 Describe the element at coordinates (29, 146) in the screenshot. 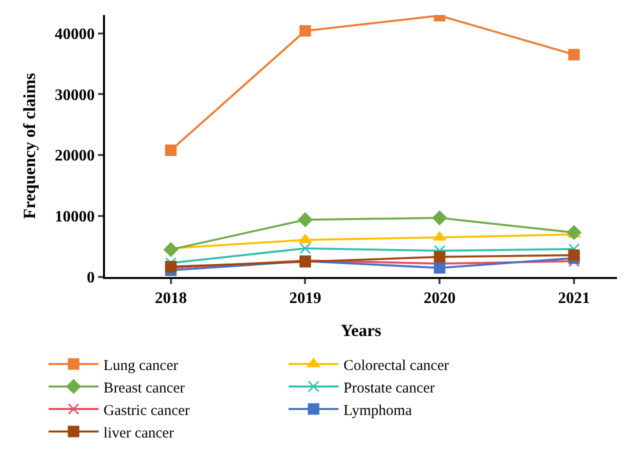

I see `y-axis-title: Frequency of claims` at that location.